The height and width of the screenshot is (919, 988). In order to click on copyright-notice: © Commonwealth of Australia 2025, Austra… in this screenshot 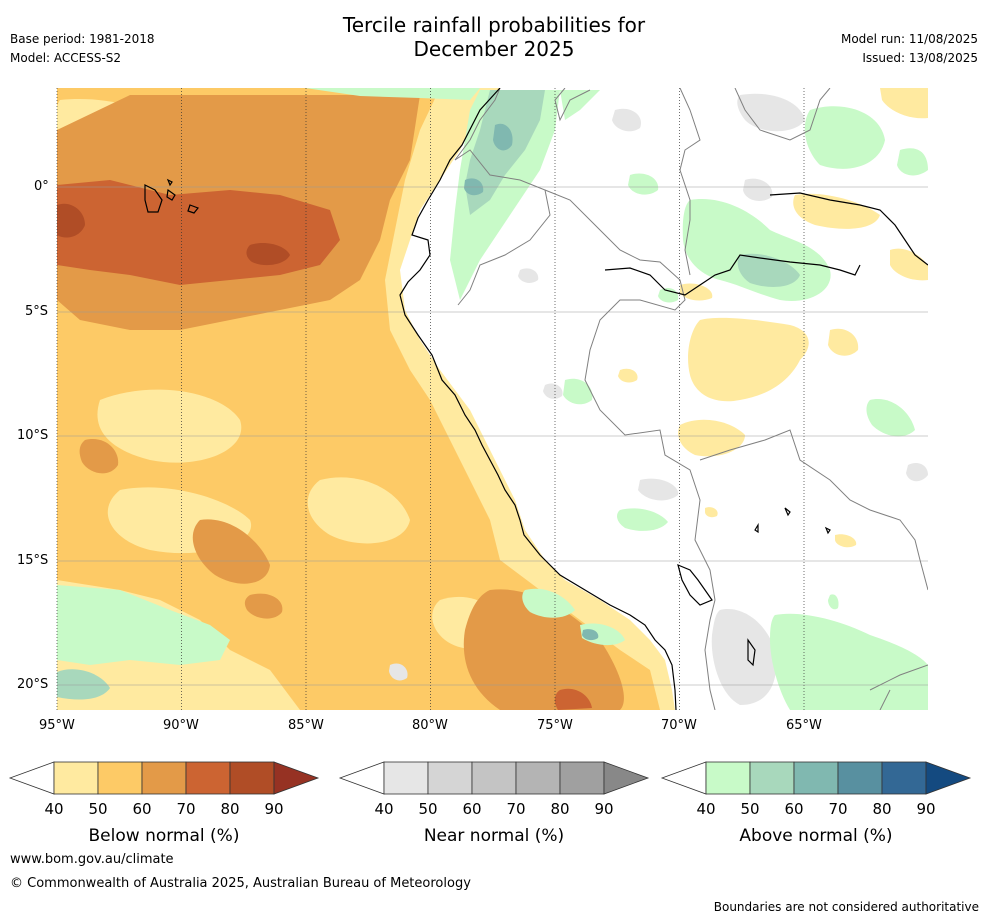, I will do `click(240, 883)`.